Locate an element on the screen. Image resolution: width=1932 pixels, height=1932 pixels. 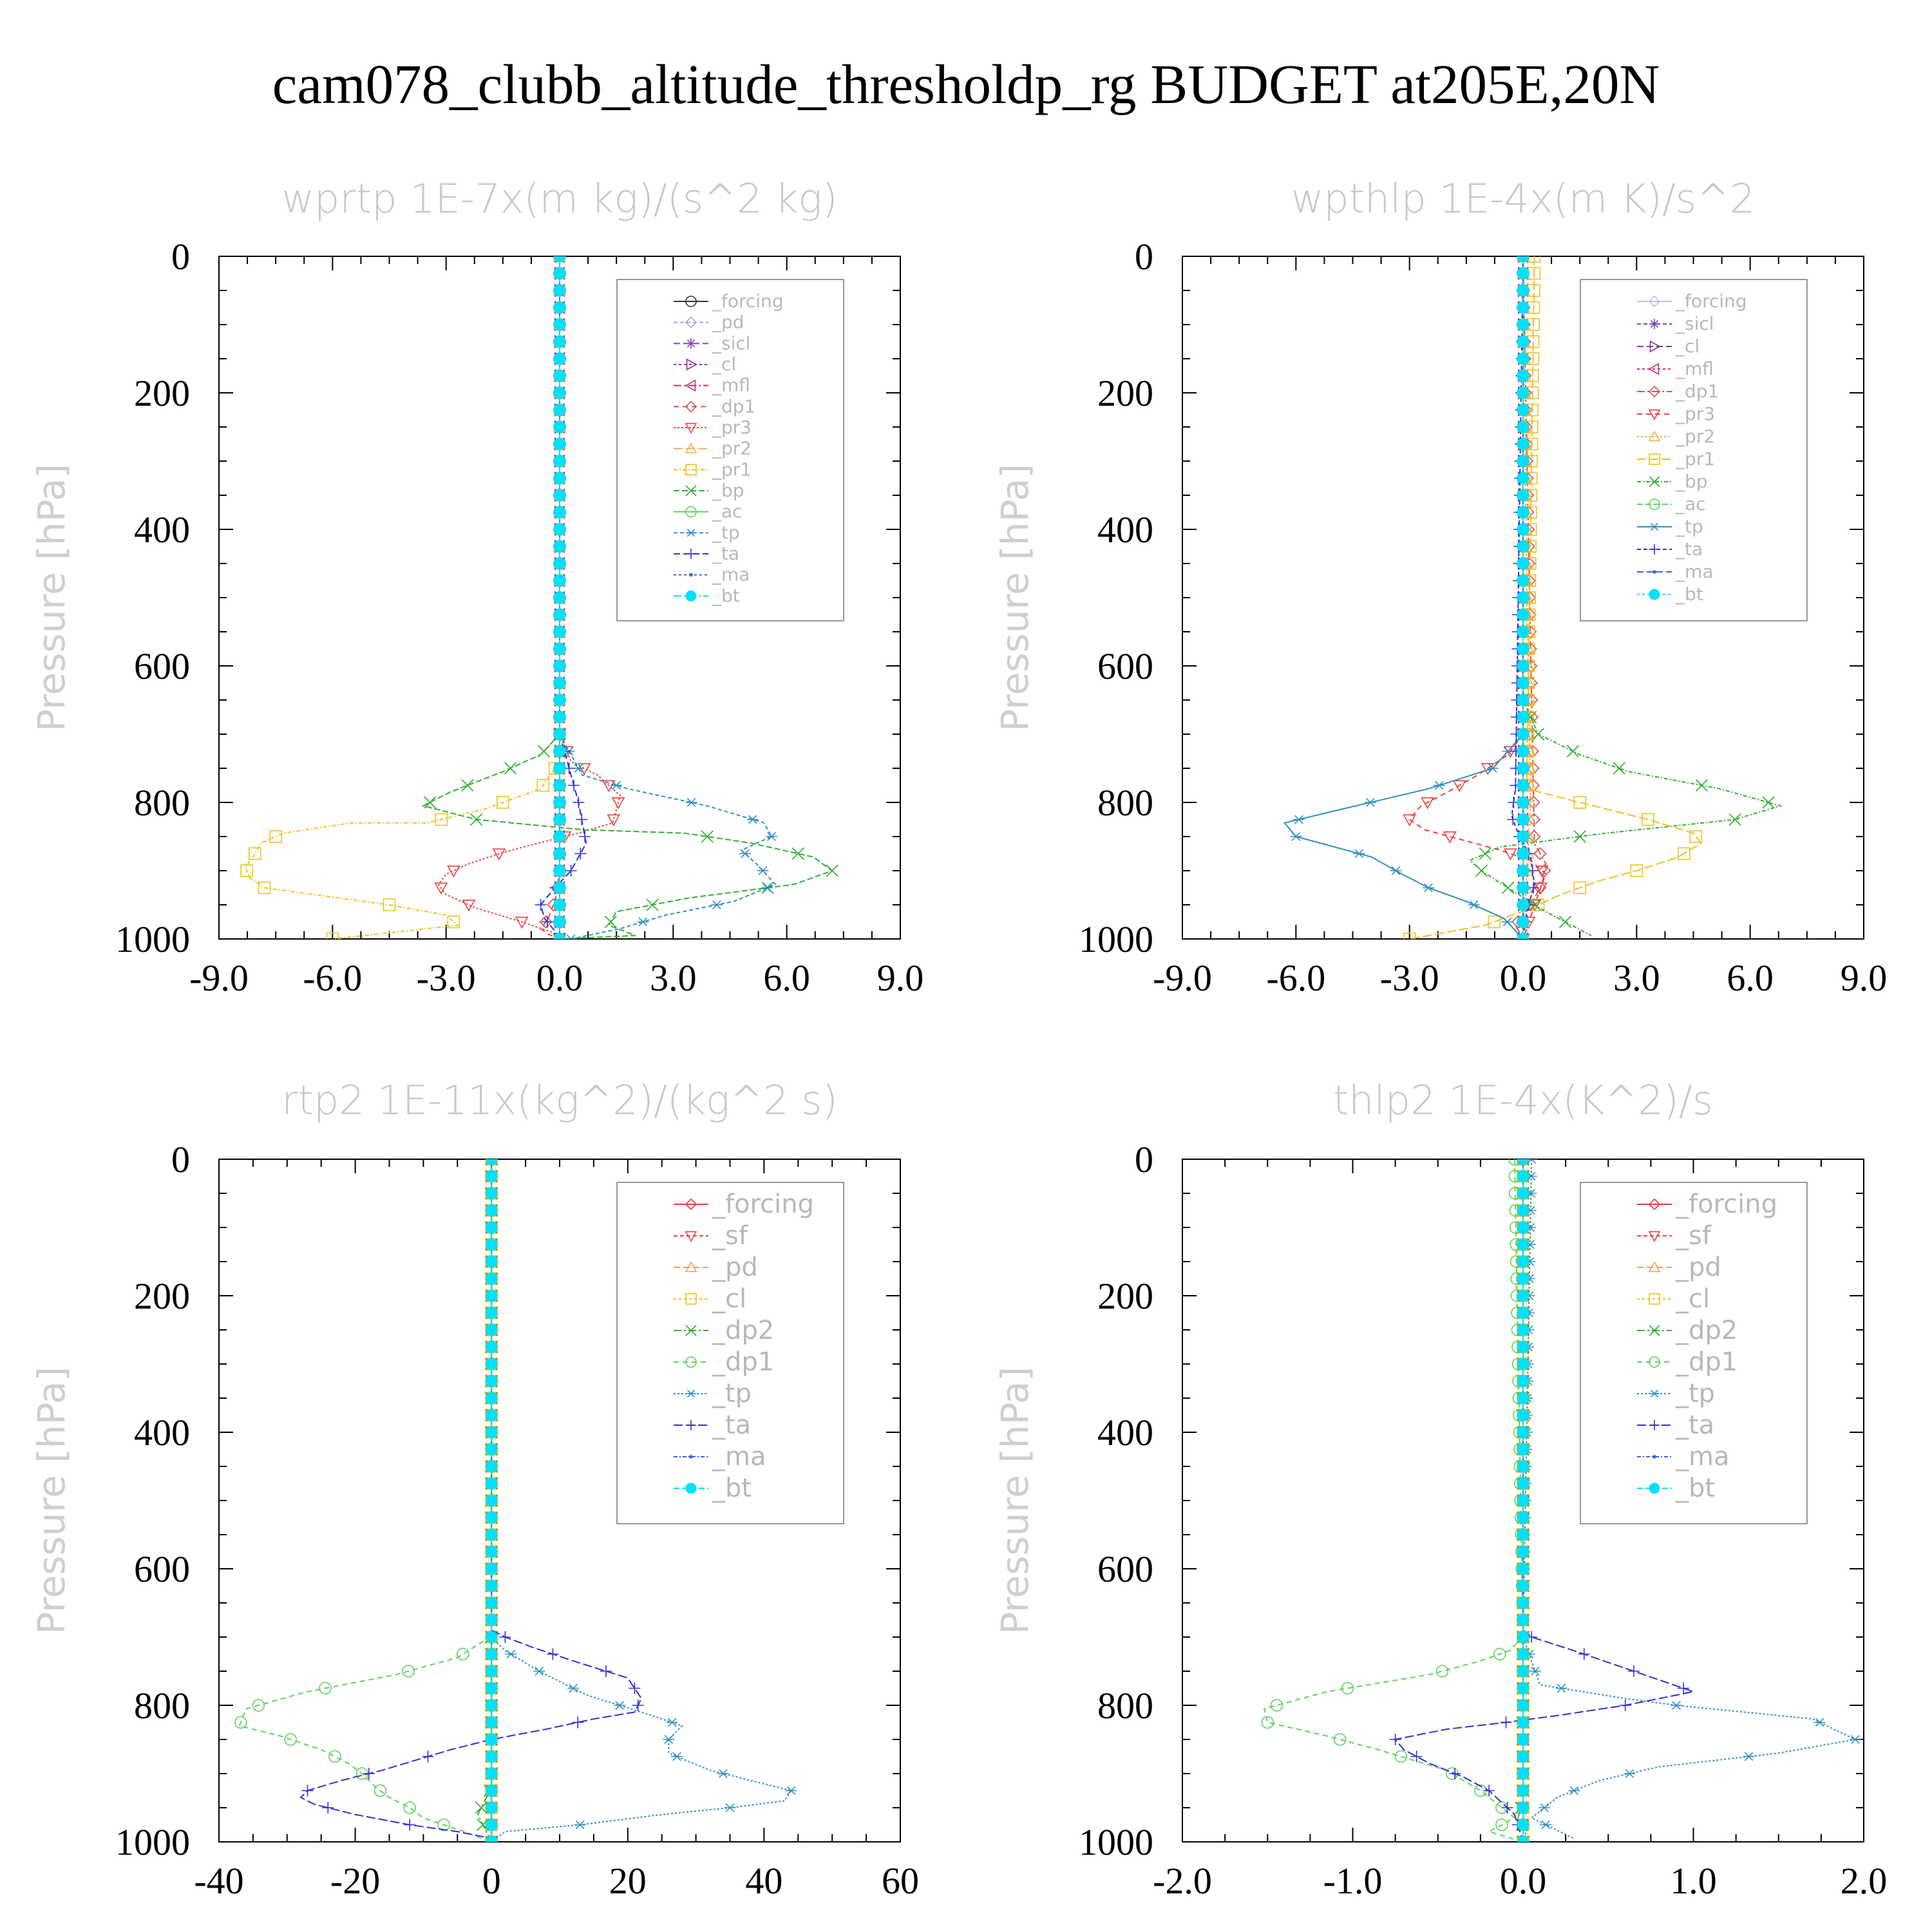
legend-item: _mfl is located at coordinates (1675, 368).